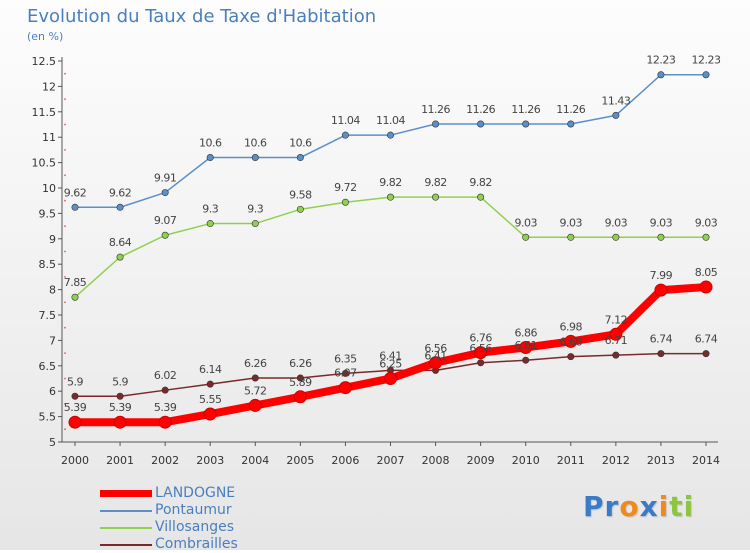 This screenshot has height=553, width=750. What do you see at coordinates (196, 544) in the screenshot?
I see `legend-label-combrailles: Combrailles` at bounding box center [196, 544].